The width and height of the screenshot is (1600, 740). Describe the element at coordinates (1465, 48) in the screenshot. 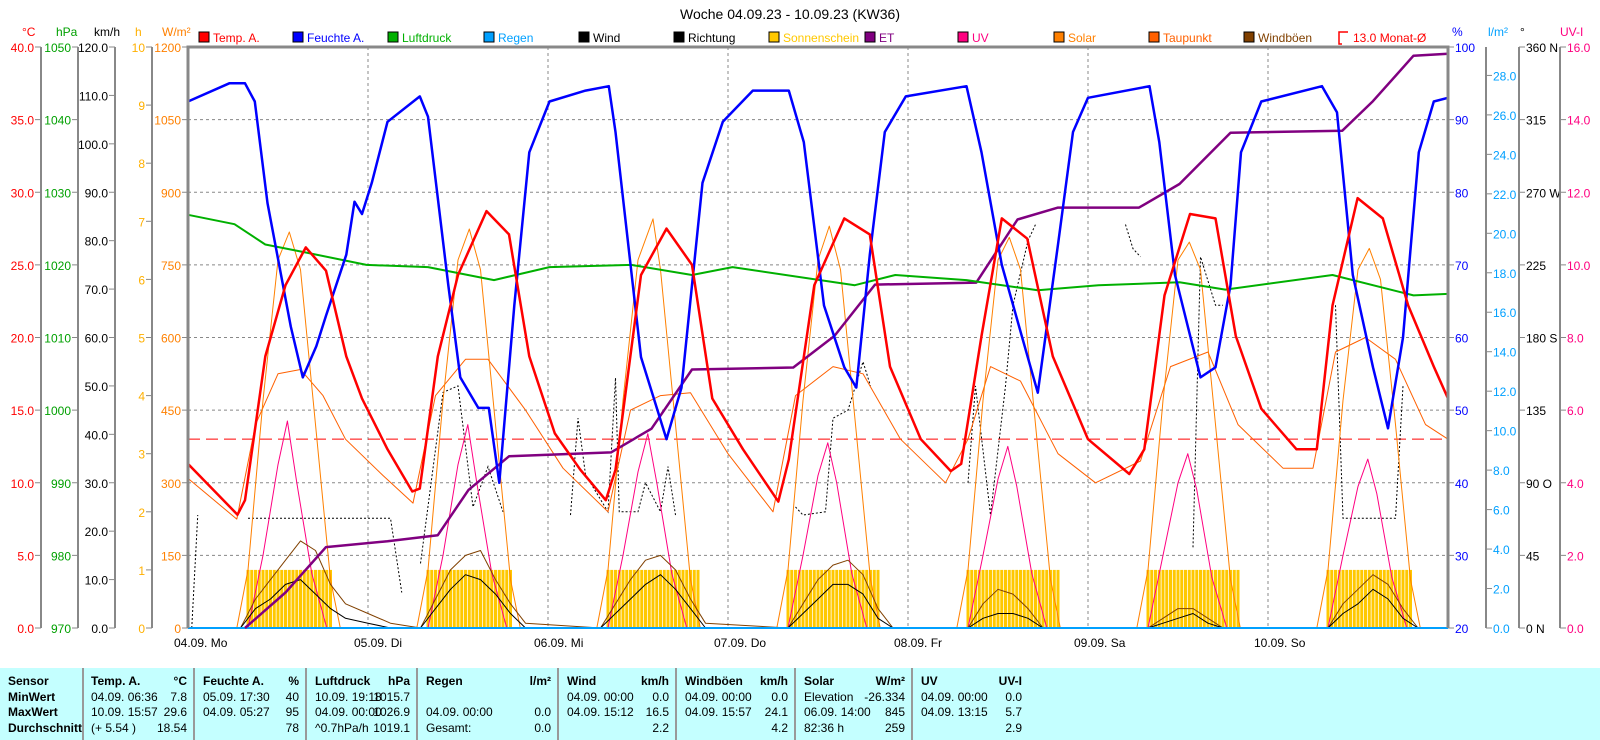

I see `axis-tick-label-hum: 100` at that location.